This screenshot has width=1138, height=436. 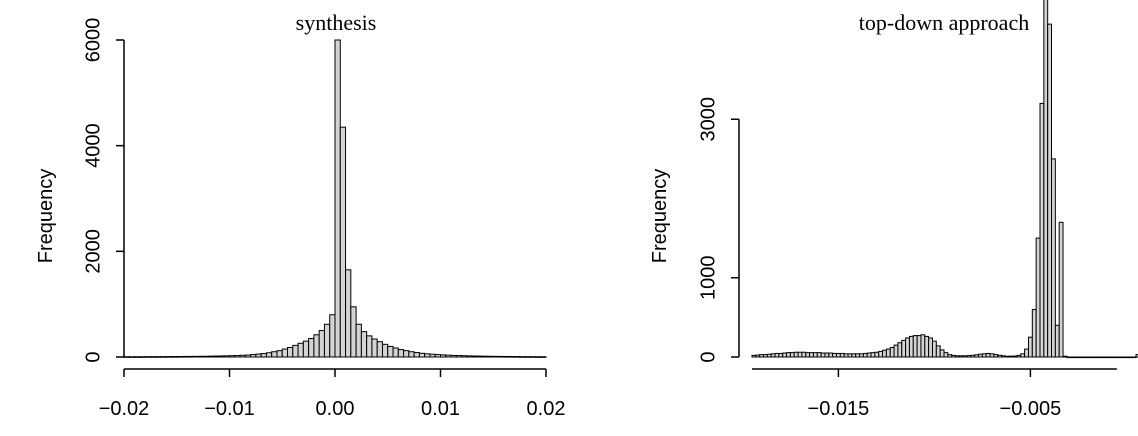 What do you see at coordinates (660, 216) in the screenshot?
I see `y-axis-label: Frequency` at bounding box center [660, 216].